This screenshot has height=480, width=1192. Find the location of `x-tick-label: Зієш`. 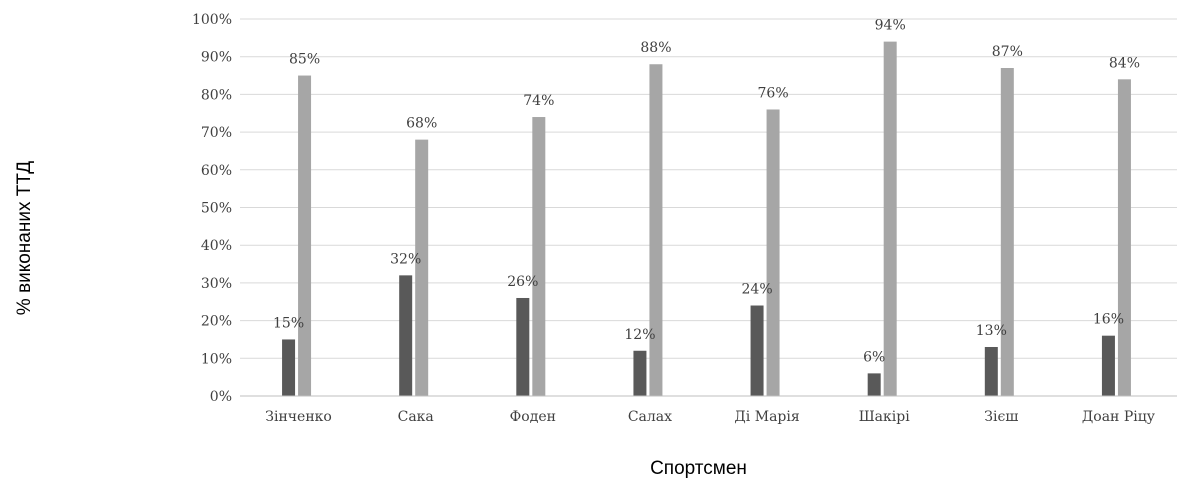

x-tick-label: Зієш is located at coordinates (1001, 417).